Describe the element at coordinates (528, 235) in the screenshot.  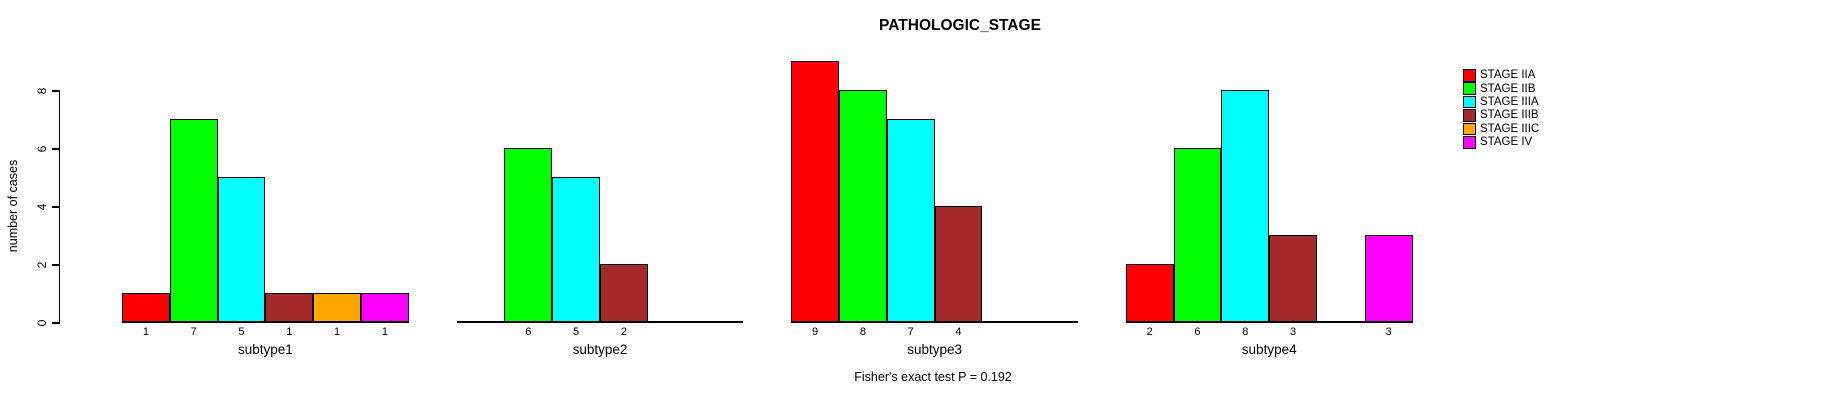
I see `bar-subtype2-stage-iib` at that location.